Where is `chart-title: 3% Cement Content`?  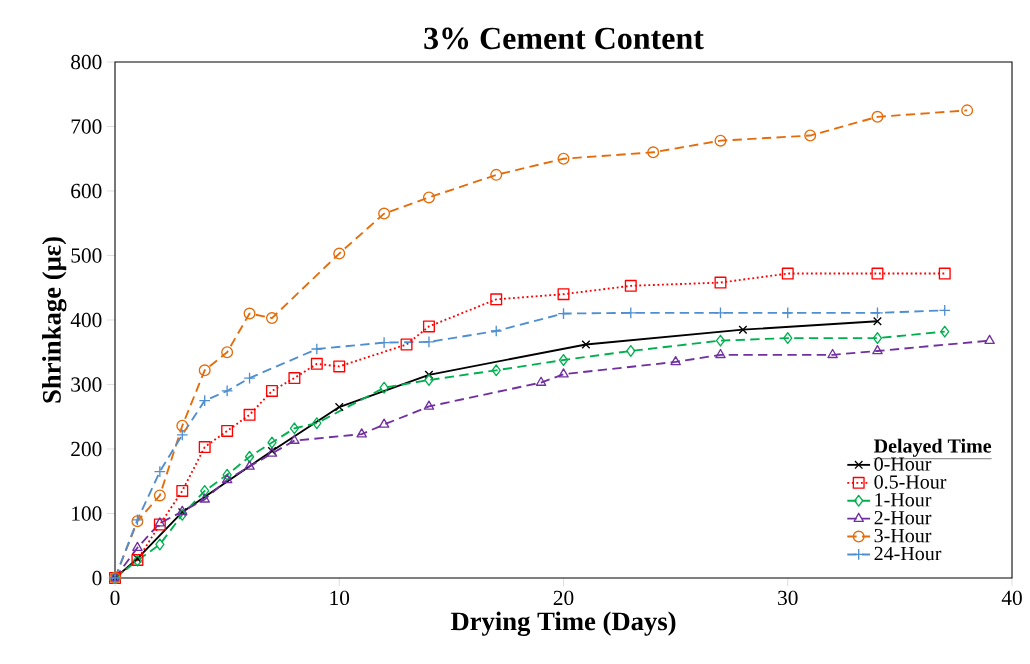 chart-title: 3% Cement Content is located at coordinates (564, 38).